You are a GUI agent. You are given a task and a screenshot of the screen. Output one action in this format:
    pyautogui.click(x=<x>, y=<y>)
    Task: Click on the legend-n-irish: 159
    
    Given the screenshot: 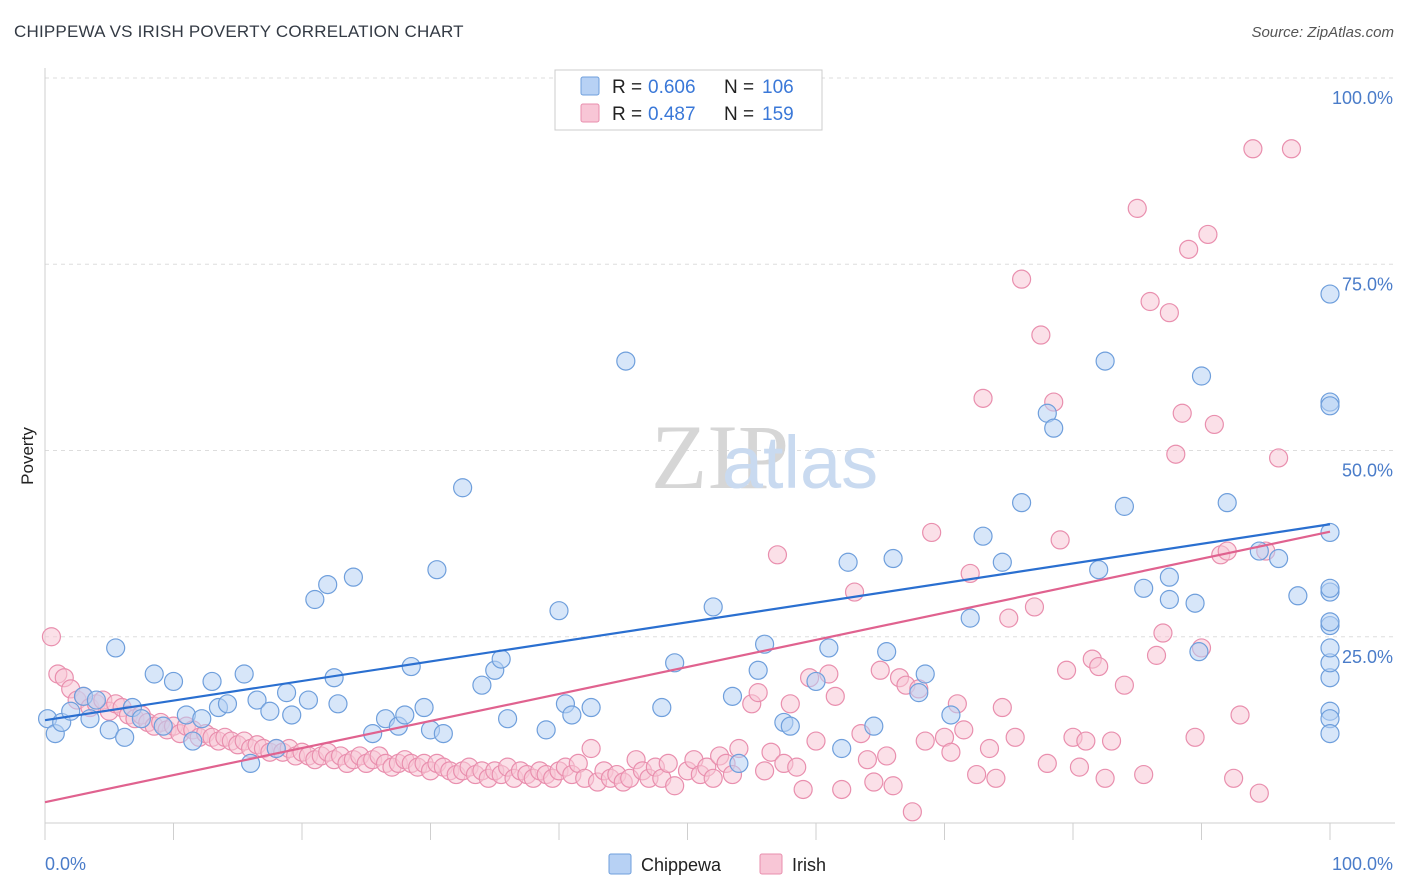 What is the action you would take?
    pyautogui.click(x=778, y=114)
    